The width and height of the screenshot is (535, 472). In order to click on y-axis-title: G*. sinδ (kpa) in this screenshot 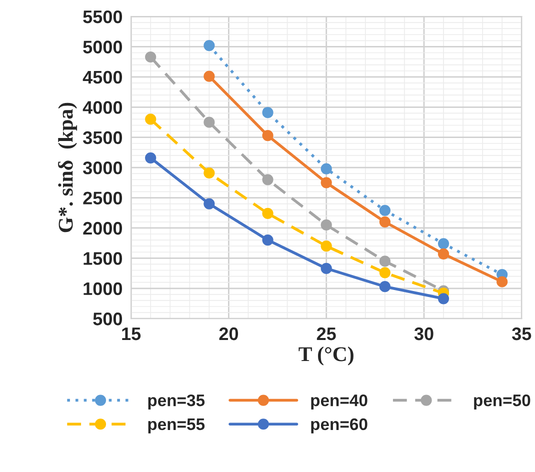, I will do `click(68, 167)`.